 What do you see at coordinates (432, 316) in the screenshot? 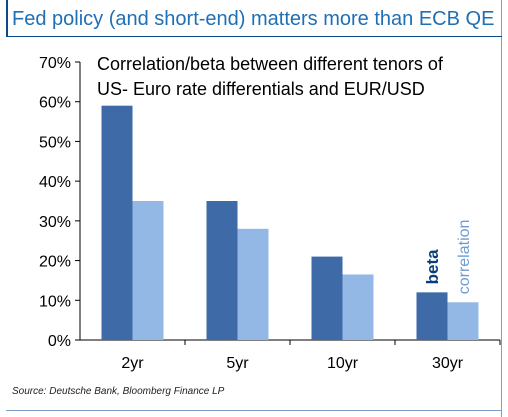
I see `bar-beta-30yr` at bounding box center [432, 316].